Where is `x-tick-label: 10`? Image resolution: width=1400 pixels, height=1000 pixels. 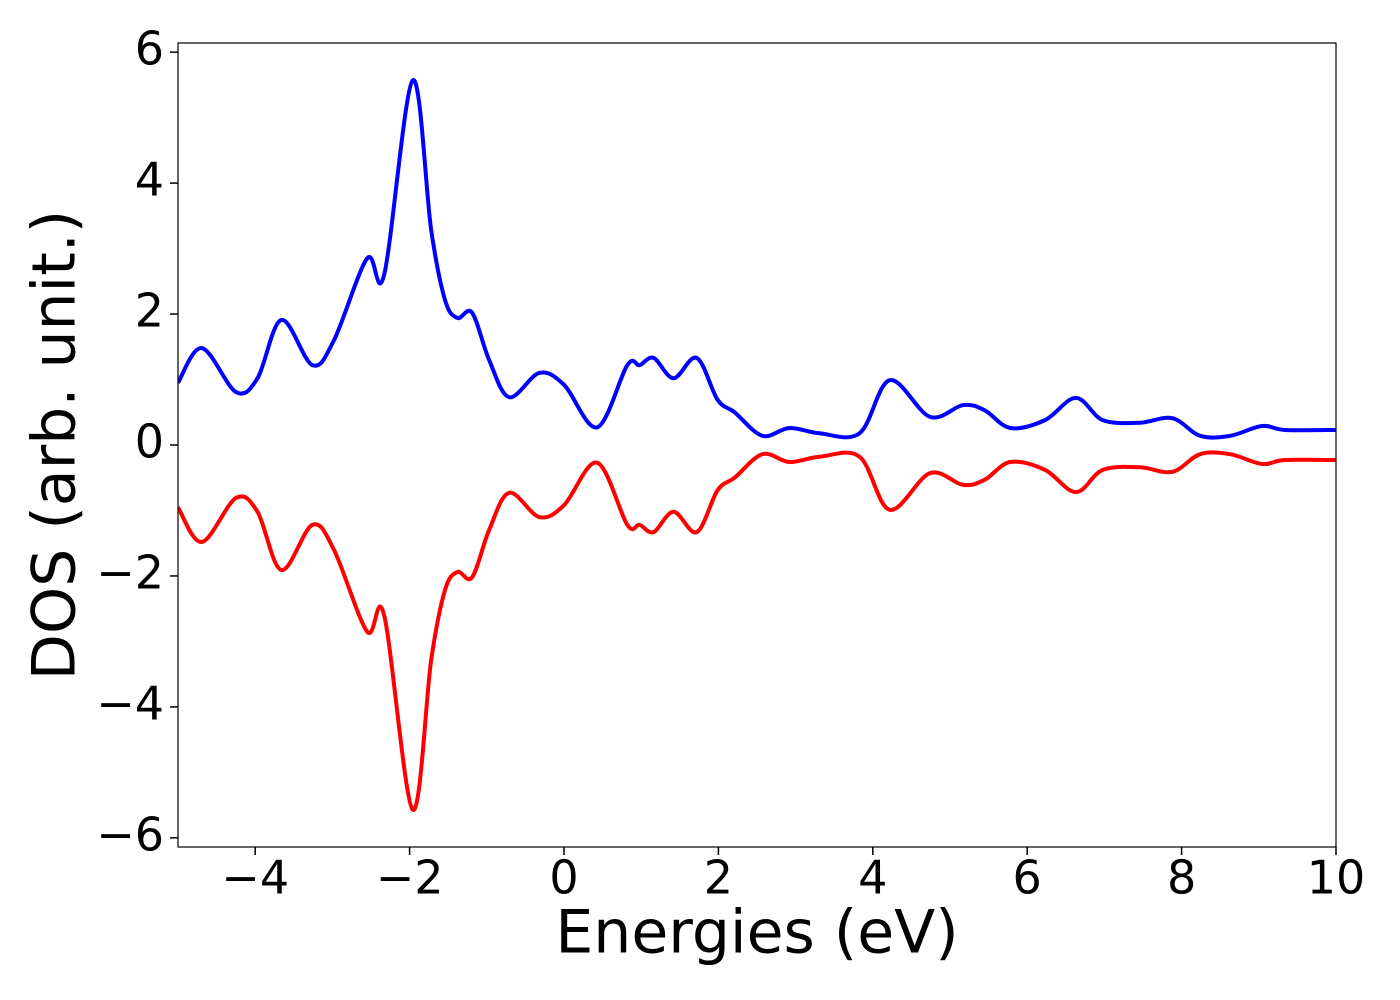 x-tick-label: 10 is located at coordinates (1336, 878).